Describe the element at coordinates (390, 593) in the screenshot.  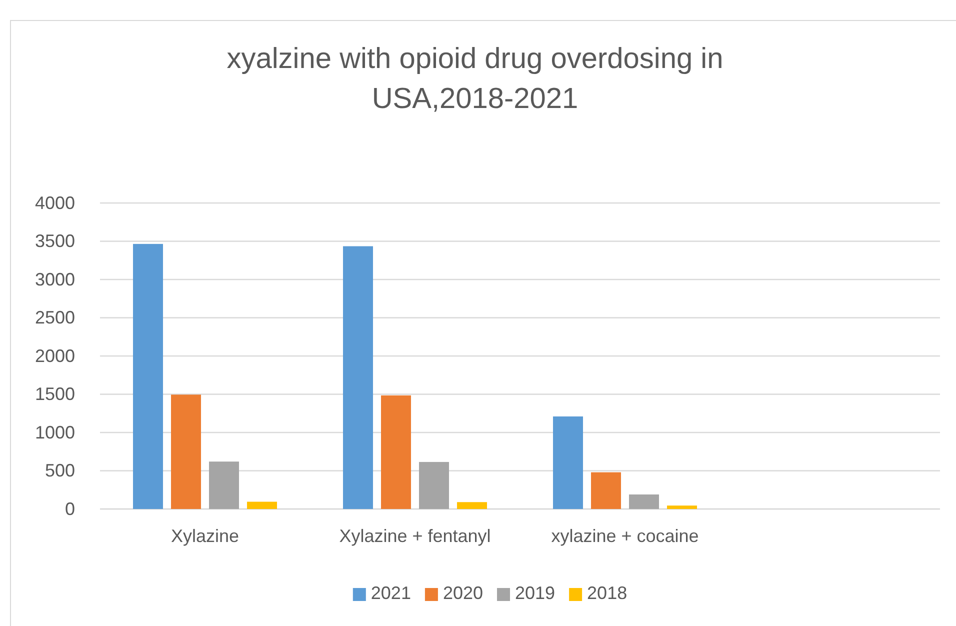
I see `legend-label: 2021` at that location.